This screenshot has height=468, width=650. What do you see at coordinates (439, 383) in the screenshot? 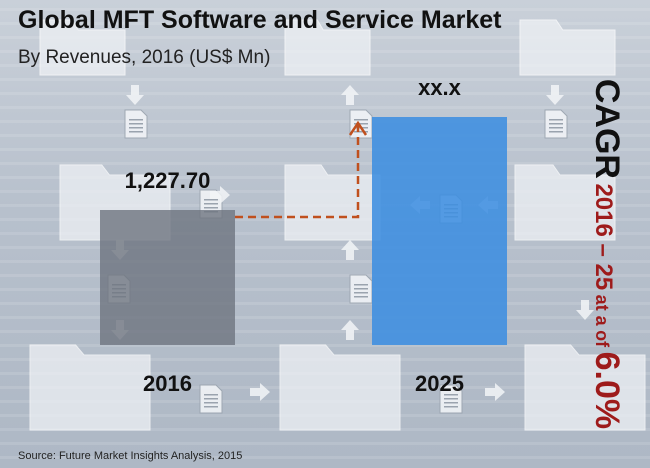
I see `category-label-2025: 2025` at bounding box center [439, 383].